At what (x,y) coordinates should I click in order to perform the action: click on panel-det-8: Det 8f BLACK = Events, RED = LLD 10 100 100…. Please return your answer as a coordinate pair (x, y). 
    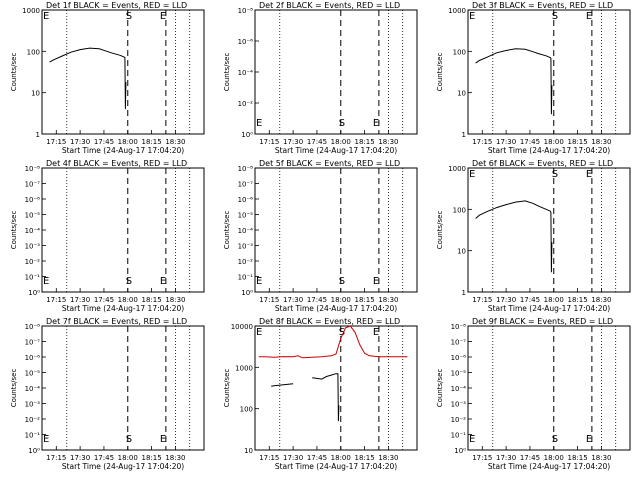
    Looking at the image, I should click on (320, 394).